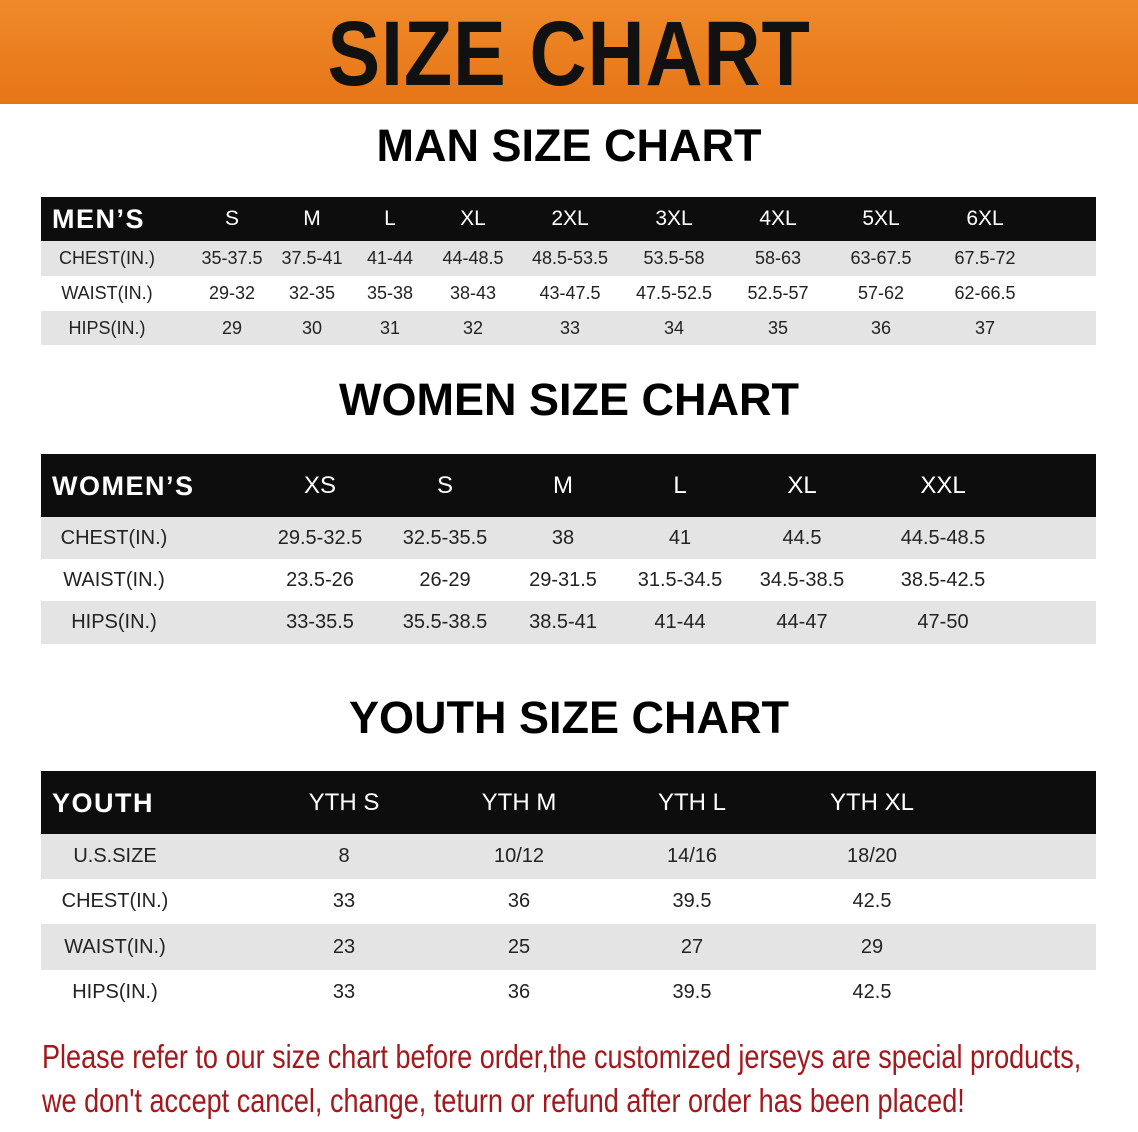  I want to click on table-cell: 52.5-57, so click(778, 293).